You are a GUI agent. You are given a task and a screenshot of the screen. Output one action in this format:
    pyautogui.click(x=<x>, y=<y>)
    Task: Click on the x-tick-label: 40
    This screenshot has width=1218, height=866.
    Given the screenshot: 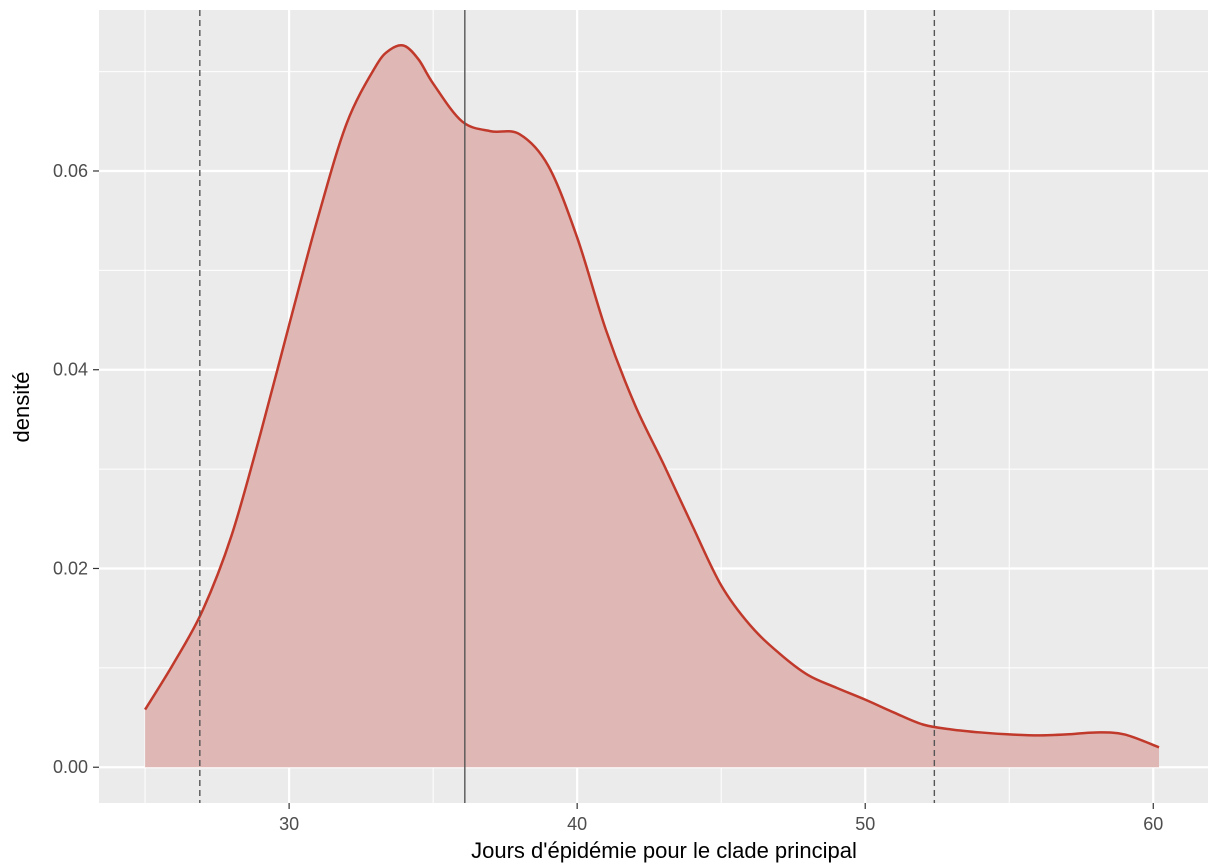 What is the action you would take?
    pyautogui.click(x=577, y=824)
    